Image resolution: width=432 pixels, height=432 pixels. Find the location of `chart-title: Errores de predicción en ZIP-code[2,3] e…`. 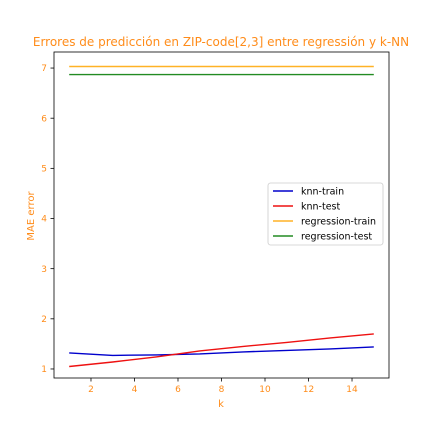

chart-title: Errores de predicción en ZIP-code[2,3] e… is located at coordinates (221, 42).